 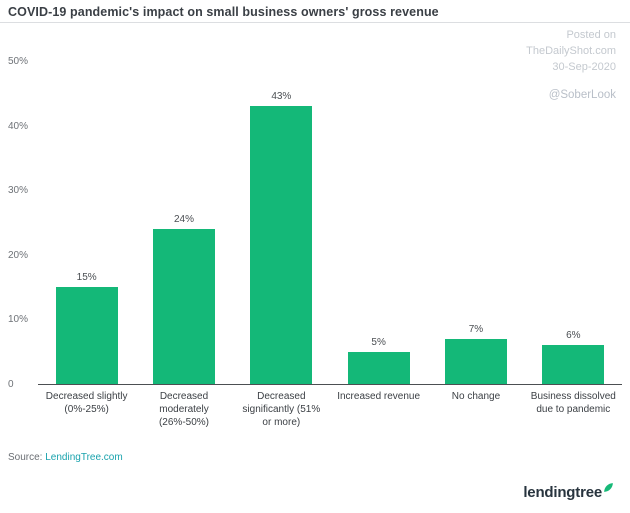 What do you see at coordinates (281, 97) in the screenshot?
I see `bar-value-label: 43%` at bounding box center [281, 97].